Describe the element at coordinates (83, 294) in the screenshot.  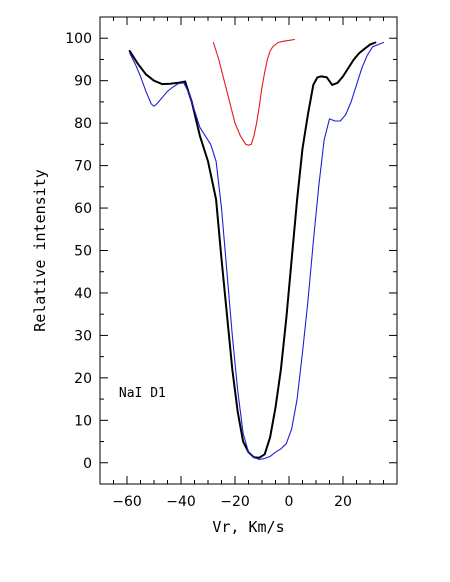
I see `y-tick-label: 40` at that location.